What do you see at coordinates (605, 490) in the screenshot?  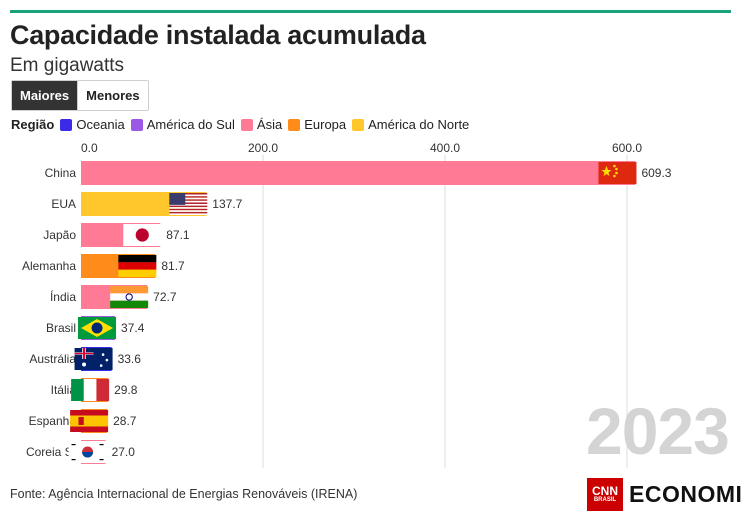 I see `cnn-logo-text: CNN` at bounding box center [605, 490].